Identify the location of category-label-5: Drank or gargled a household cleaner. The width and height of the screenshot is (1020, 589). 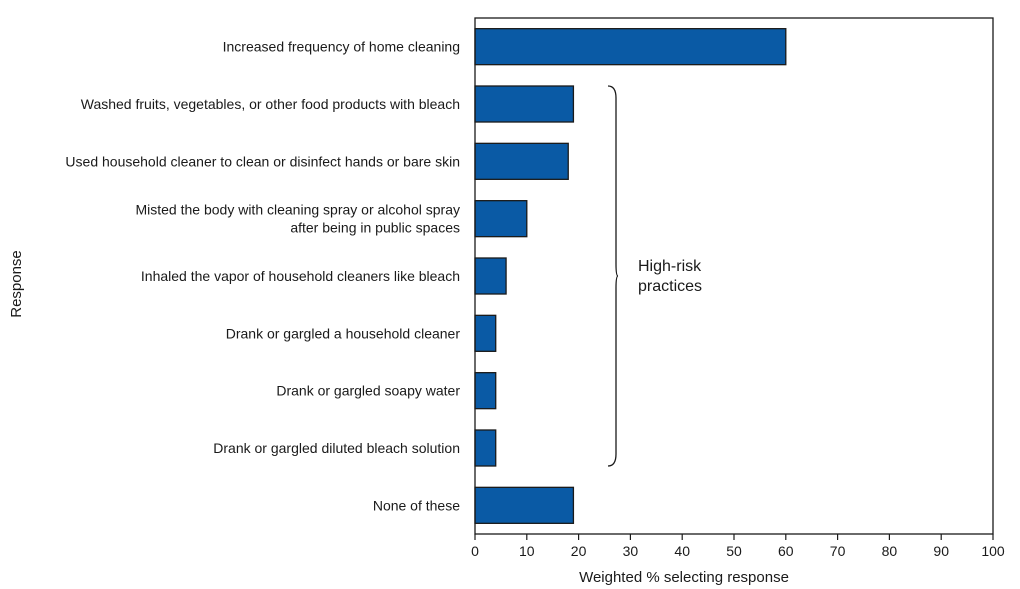
(343, 333).